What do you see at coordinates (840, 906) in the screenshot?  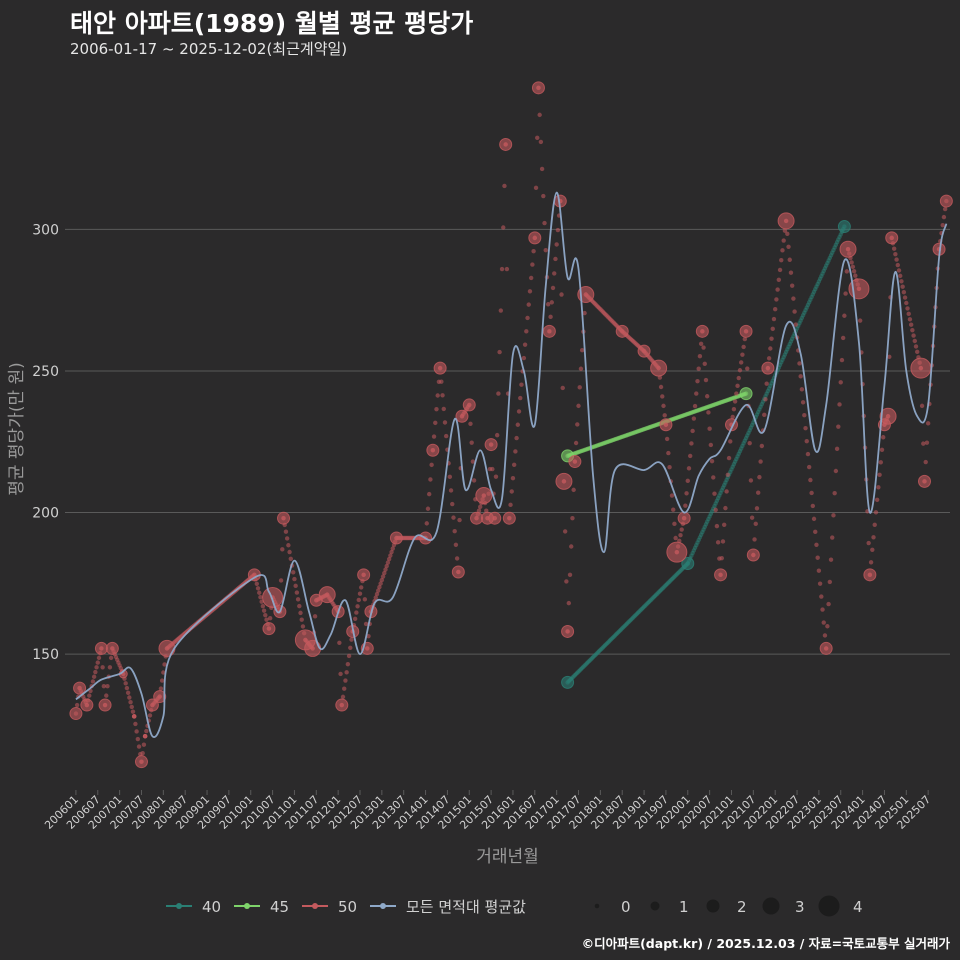 I see `legend-size-item: 4` at bounding box center [840, 906].